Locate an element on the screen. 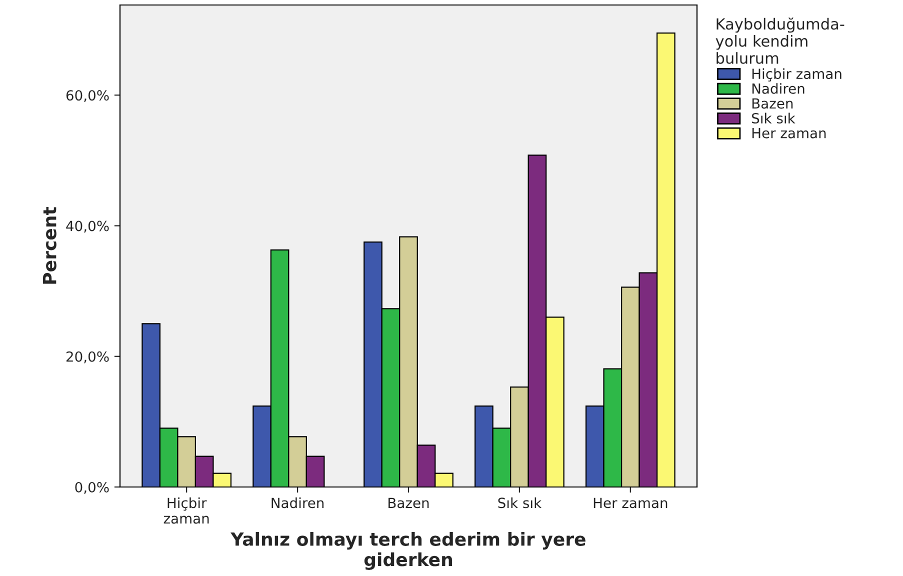  x-tick-label: Nadiren is located at coordinates (298, 502).